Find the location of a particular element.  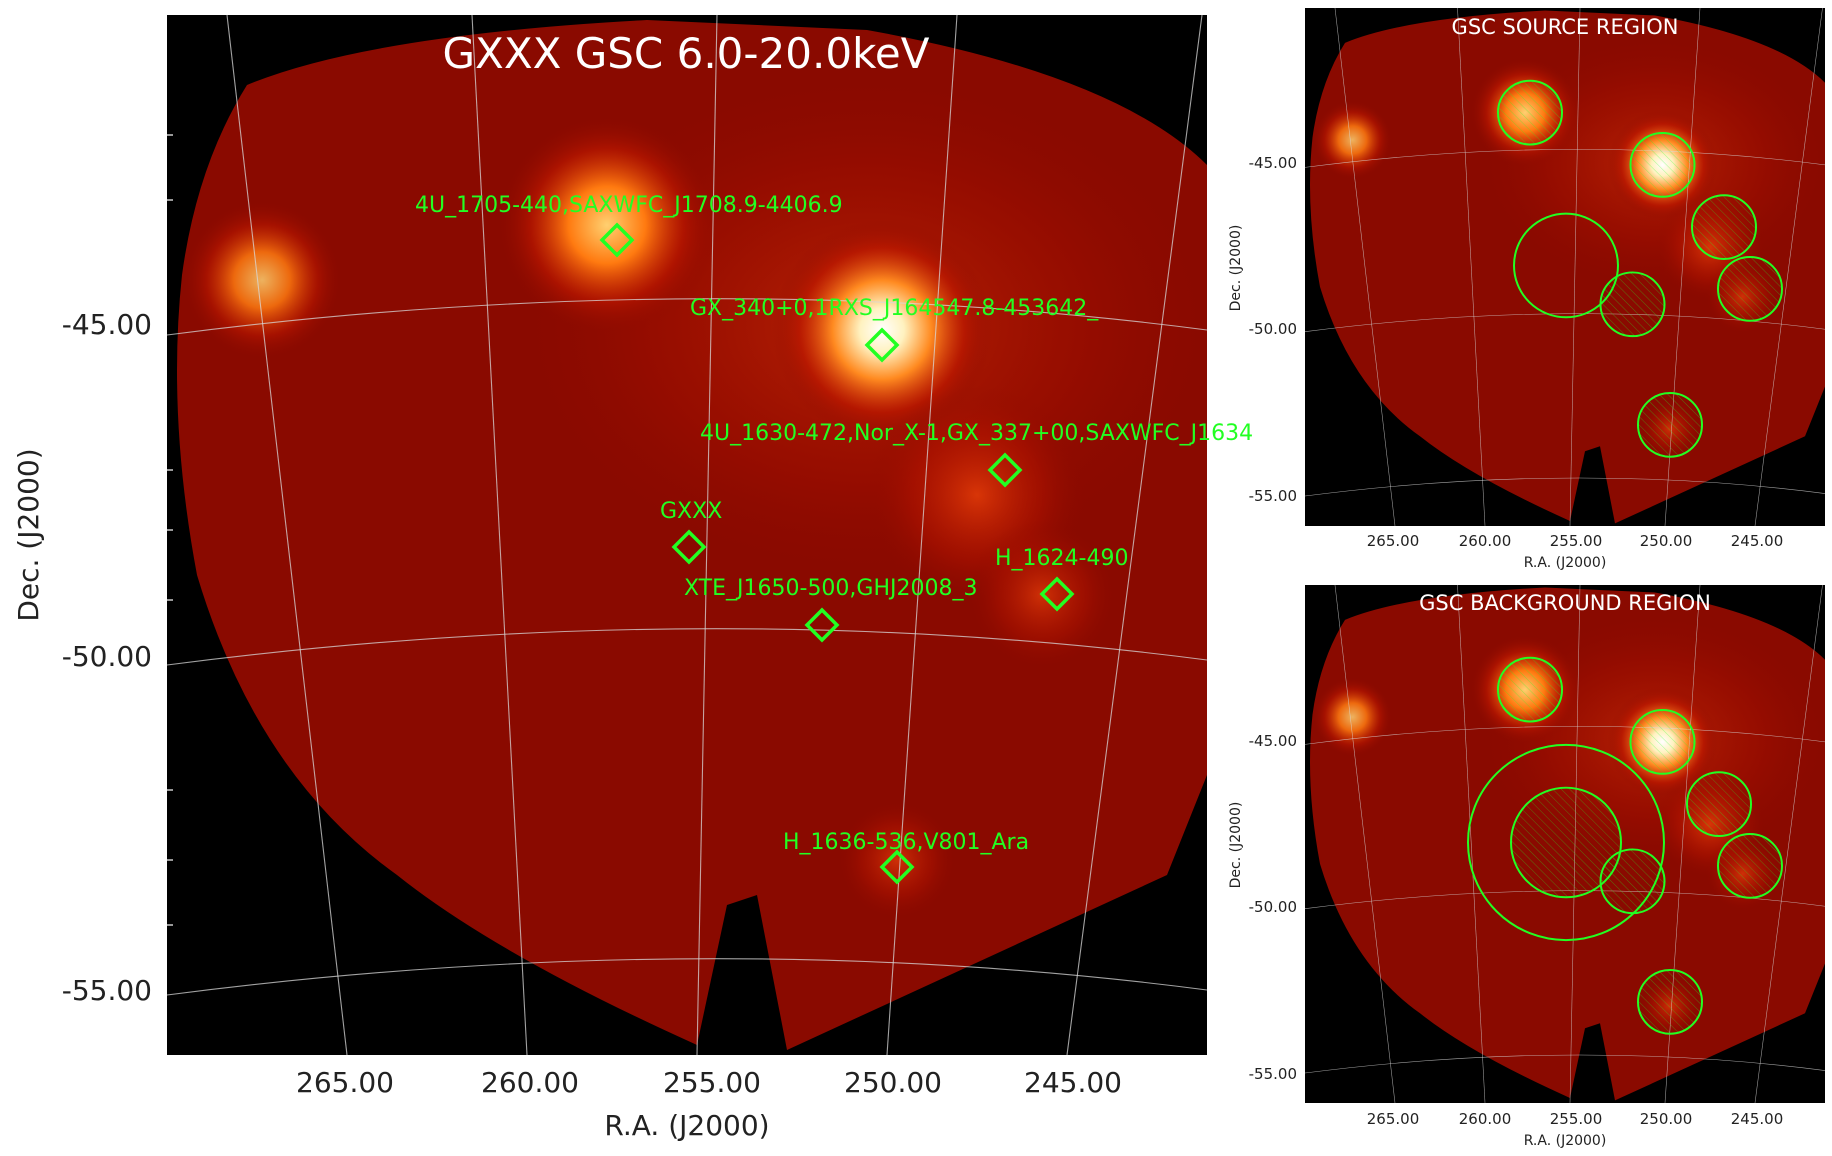

source-panel-title: GSC SOURCE REGION is located at coordinates (1565, 27).